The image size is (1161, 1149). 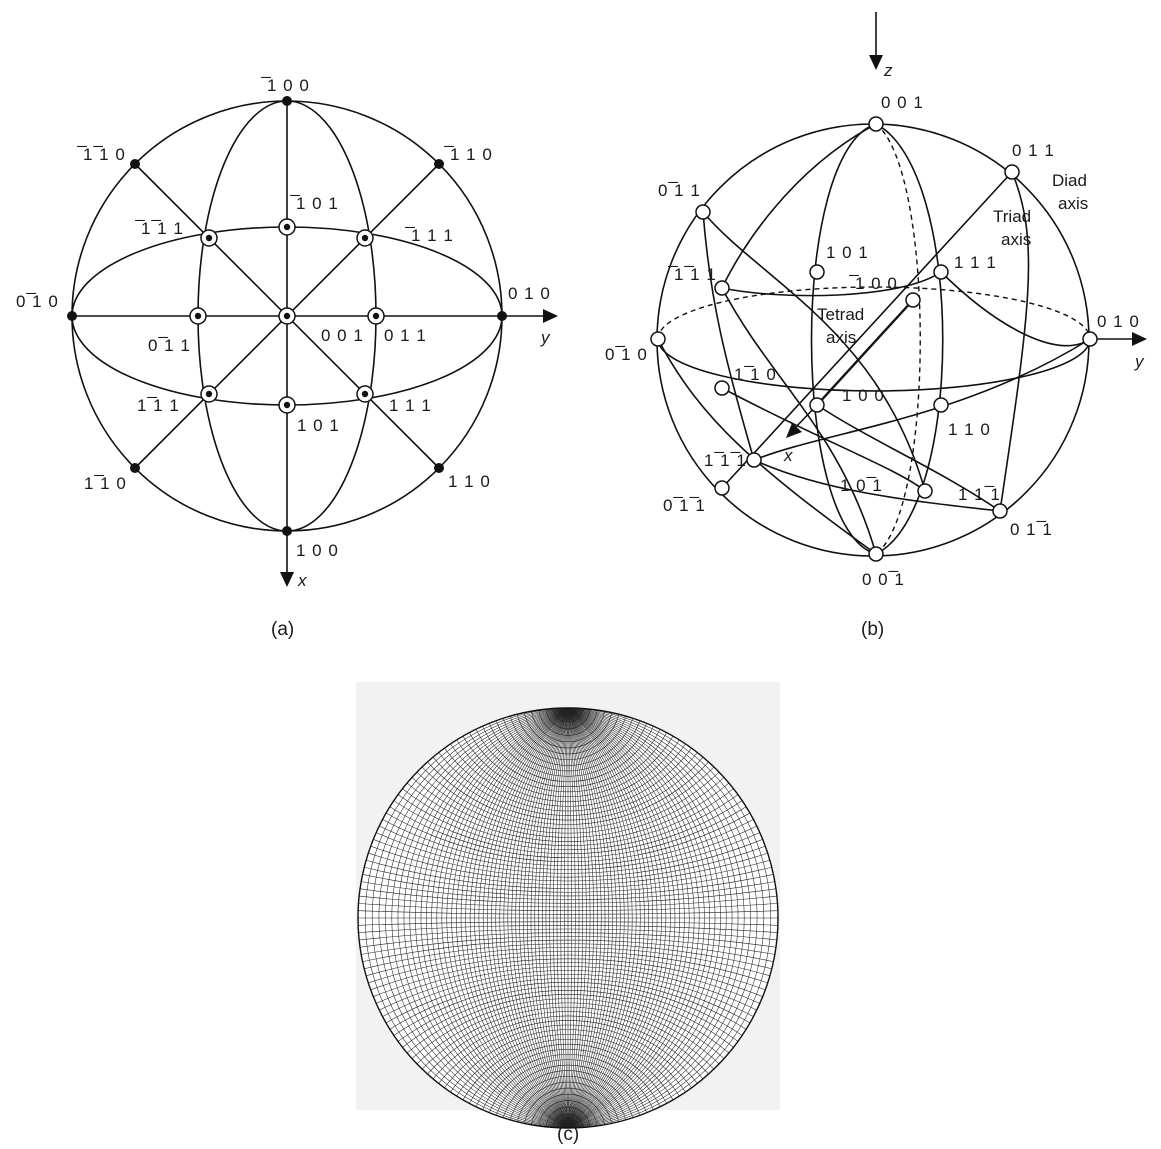 I want to click on triad-axis-label: axis, so click(x=1016, y=239).